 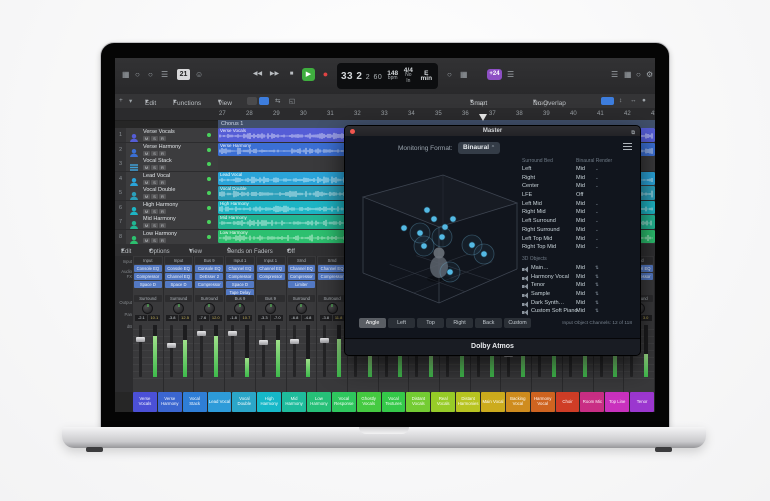 I want to click on plugin-window-titlebar: Master ⧉, so click(x=492, y=131).